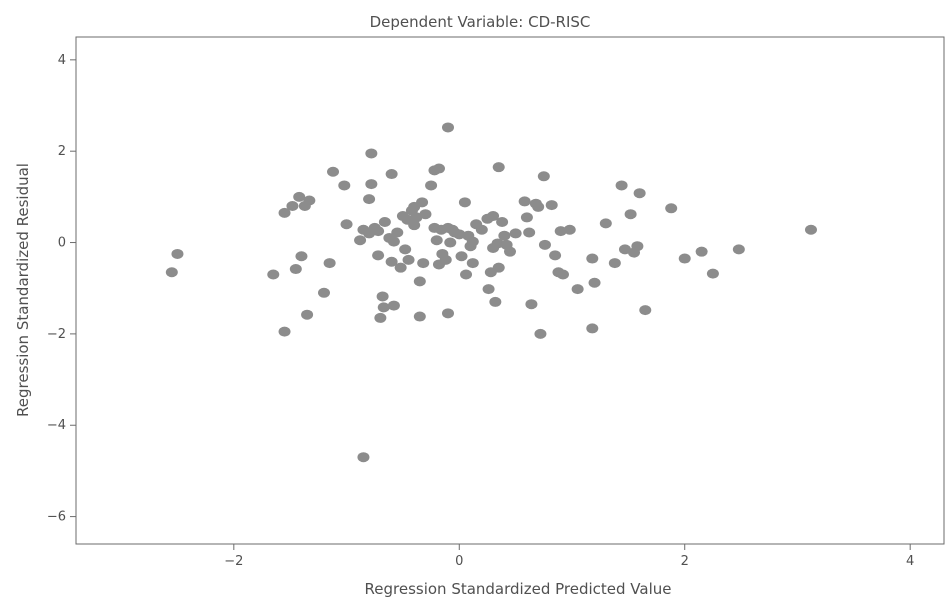 This screenshot has height=599, width=947. I want to click on y-axis-label: Regression Standardized Residual, so click(23, 290).